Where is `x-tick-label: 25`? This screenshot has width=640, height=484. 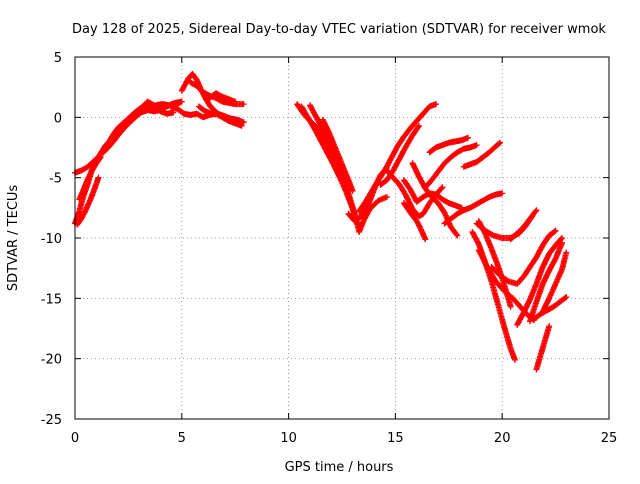
x-tick-label: 25 is located at coordinates (609, 438).